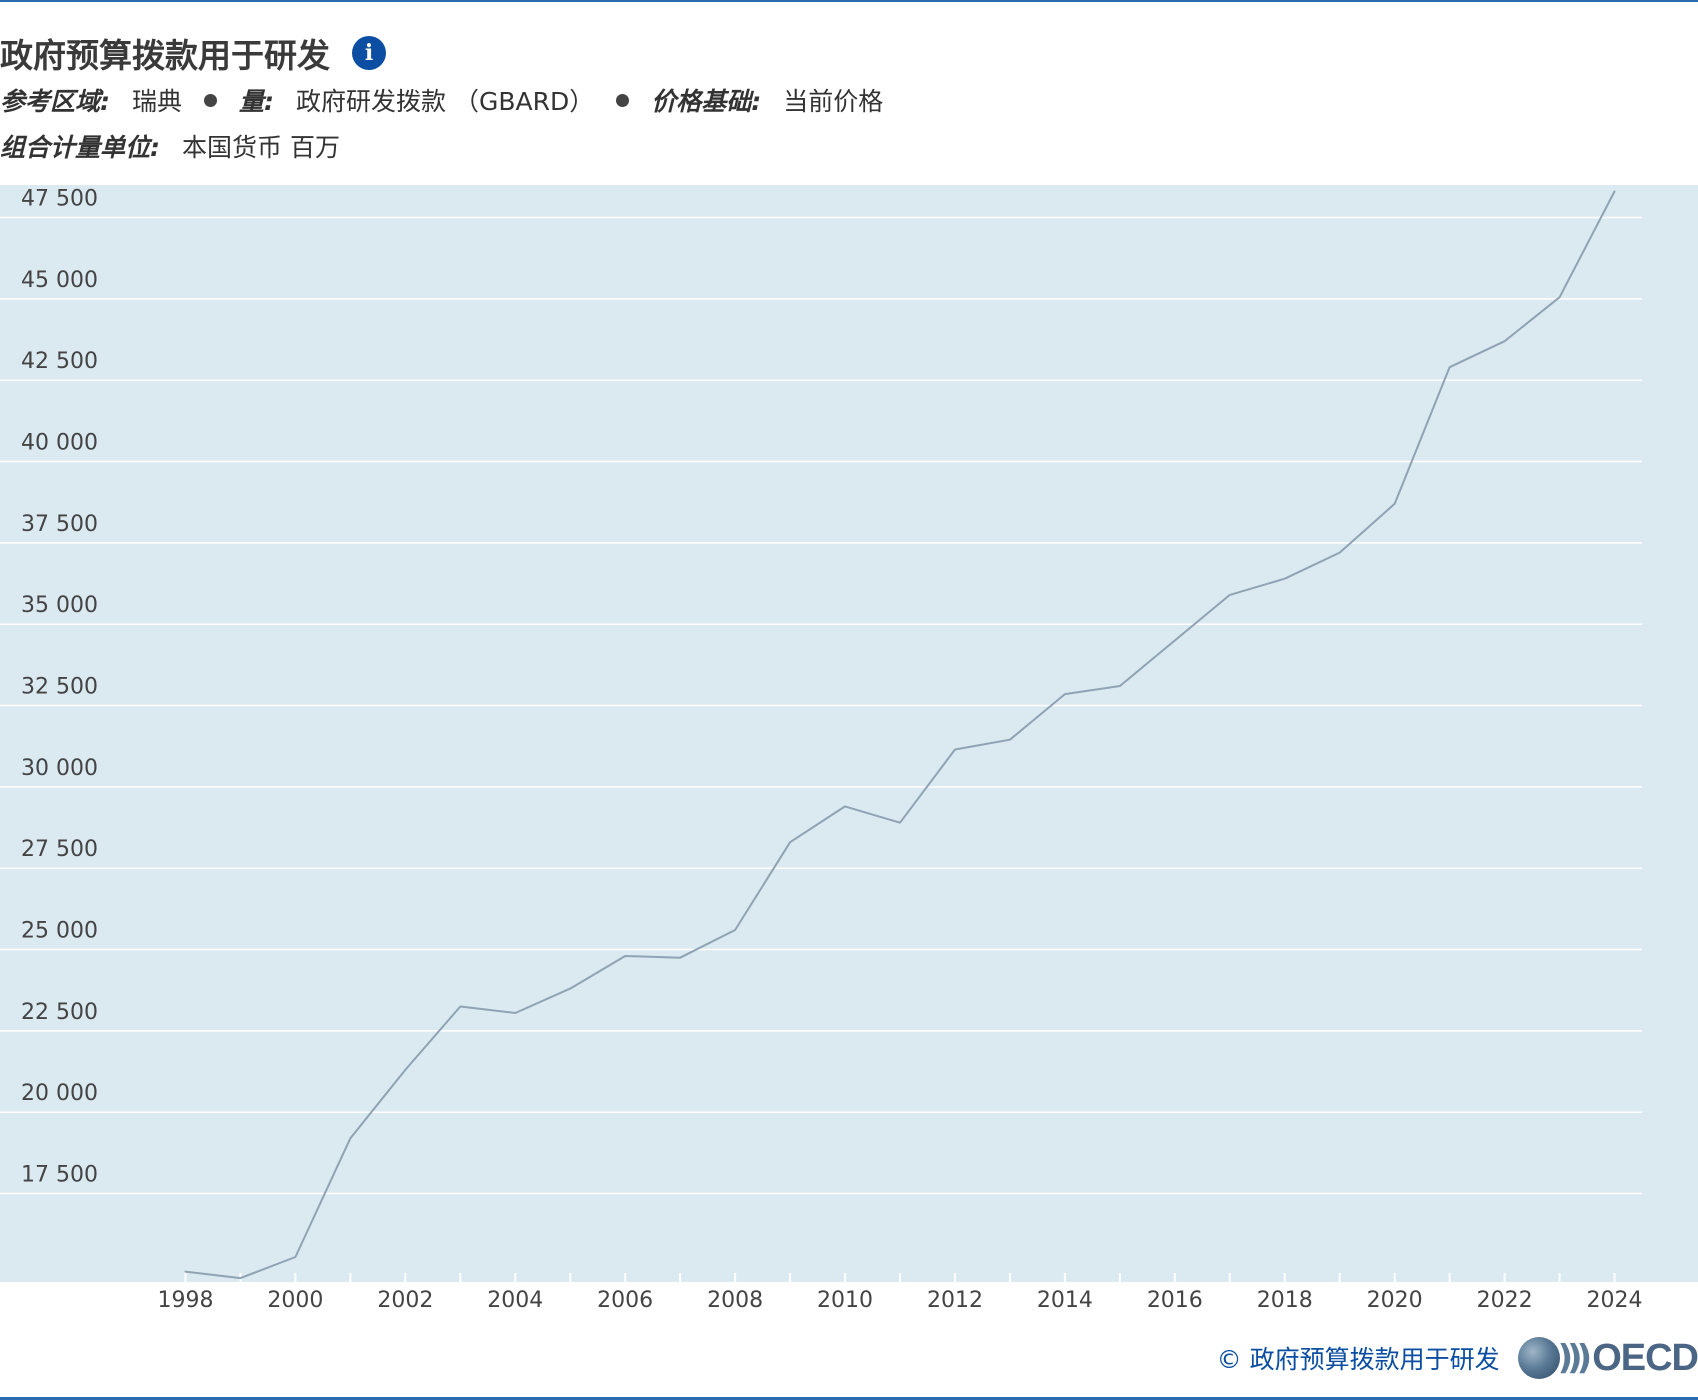 This screenshot has height=1400, width=1698. I want to click on arcs-icon: ))), so click(1575, 1358).